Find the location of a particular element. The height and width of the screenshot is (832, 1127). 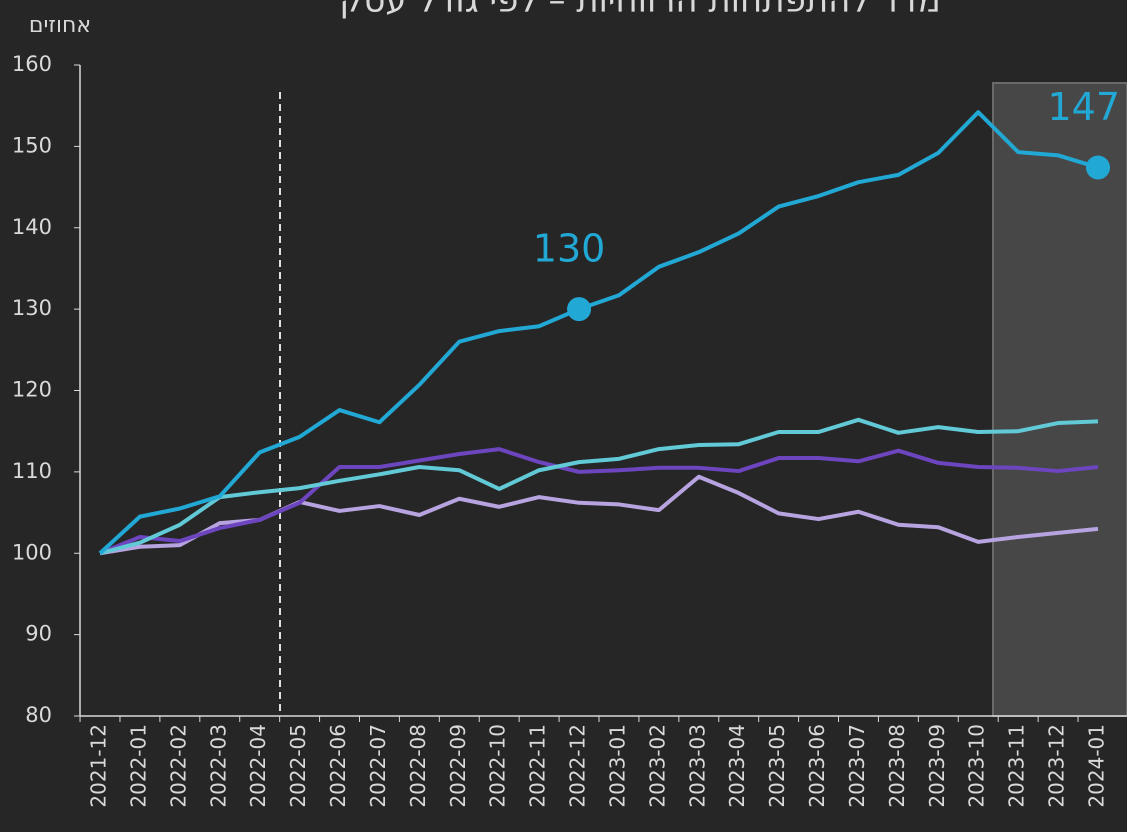

data-label: 130 is located at coordinates (569, 249).